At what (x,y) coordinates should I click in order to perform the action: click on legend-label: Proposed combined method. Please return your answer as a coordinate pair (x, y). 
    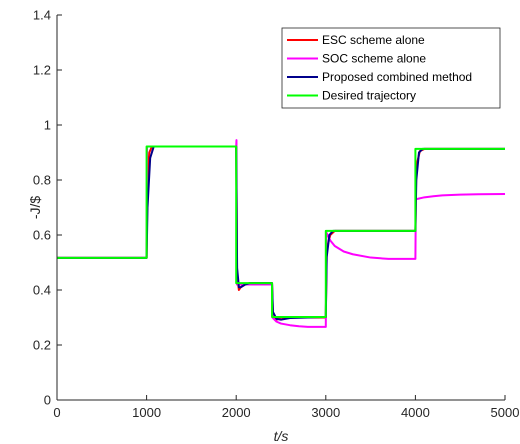
    Looking at the image, I should click on (397, 77).